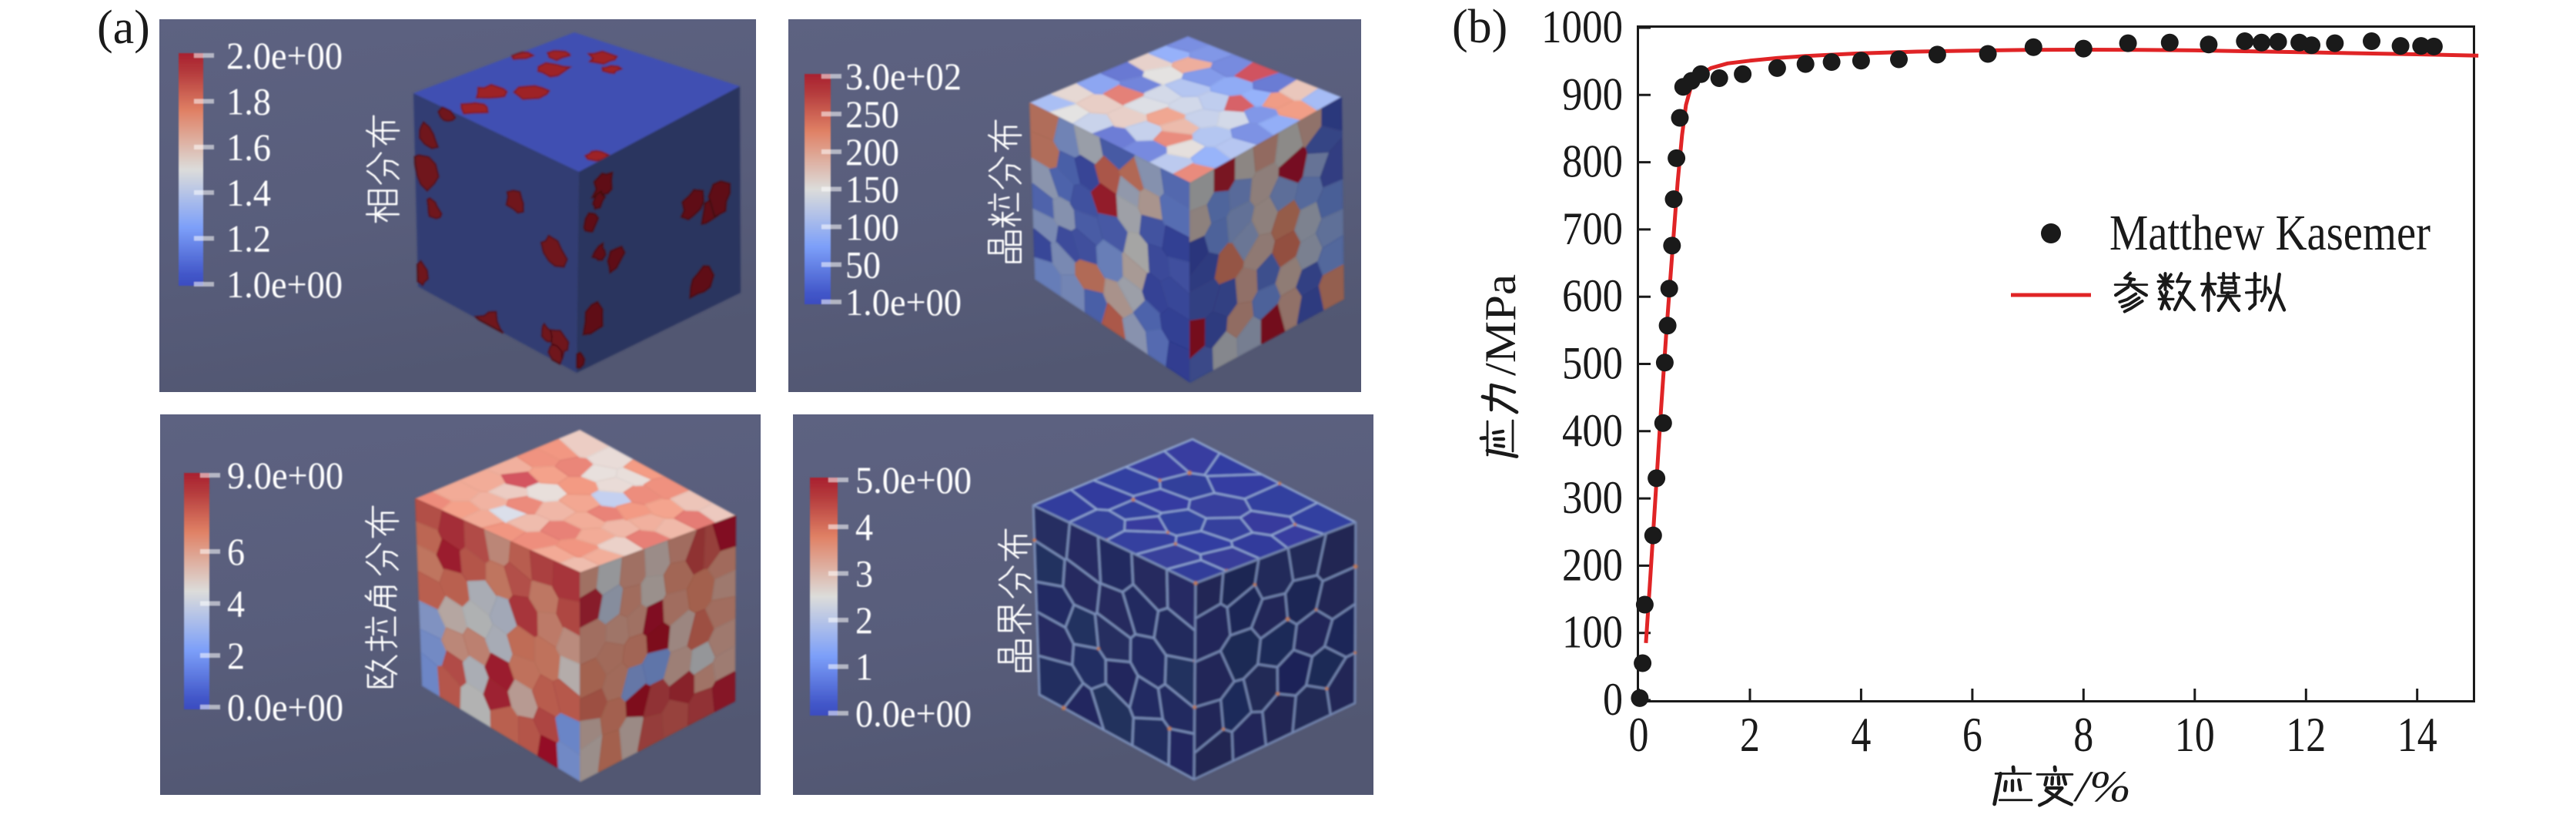 The image size is (2576, 818). I want to click on svg-text: 1.6, so click(249, 147).